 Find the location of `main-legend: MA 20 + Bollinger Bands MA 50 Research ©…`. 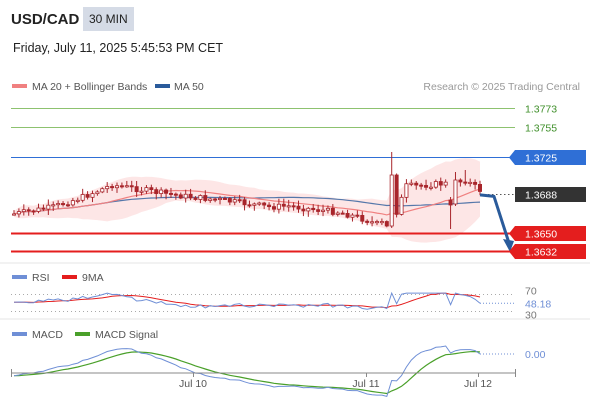

main-legend: MA 20 + Bollinger Bands MA 50 Research ©… is located at coordinates (296, 87).